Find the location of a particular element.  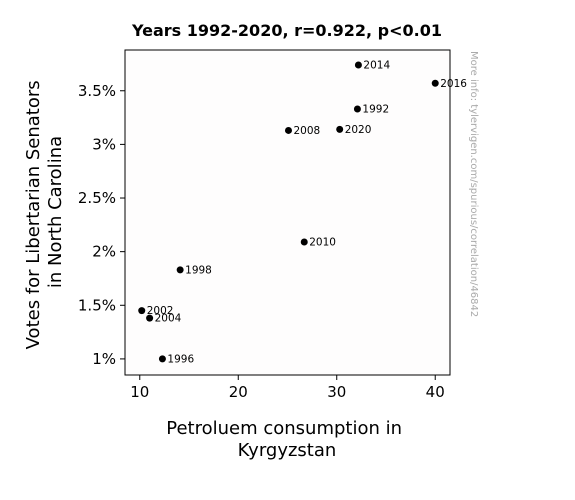

y-tick-label: 2% is located at coordinates (104, 252).